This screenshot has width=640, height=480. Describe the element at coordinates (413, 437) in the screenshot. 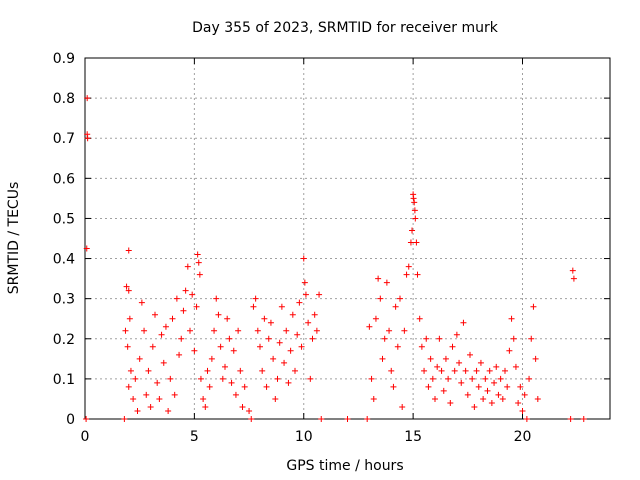

I see `x-tick-label: 15` at that location.